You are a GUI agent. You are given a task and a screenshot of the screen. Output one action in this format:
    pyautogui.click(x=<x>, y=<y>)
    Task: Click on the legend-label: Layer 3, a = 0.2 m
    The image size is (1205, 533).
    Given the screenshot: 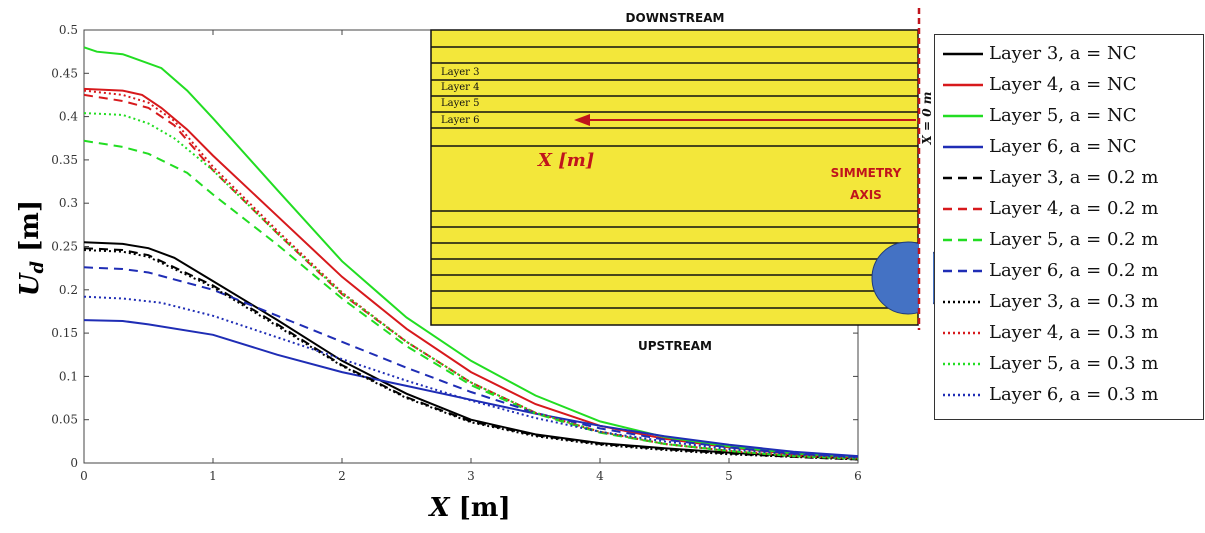 What is the action you would take?
    pyautogui.click(x=1074, y=177)
    